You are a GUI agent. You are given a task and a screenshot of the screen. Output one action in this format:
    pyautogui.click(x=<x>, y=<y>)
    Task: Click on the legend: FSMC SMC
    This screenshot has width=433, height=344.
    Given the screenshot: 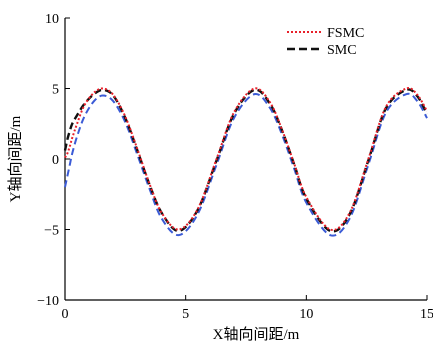 What is the action you would take?
    pyautogui.click(x=325, y=42)
    